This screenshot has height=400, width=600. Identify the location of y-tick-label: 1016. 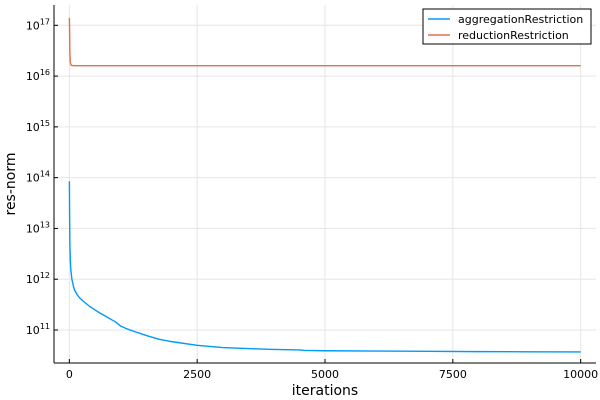
(38, 75).